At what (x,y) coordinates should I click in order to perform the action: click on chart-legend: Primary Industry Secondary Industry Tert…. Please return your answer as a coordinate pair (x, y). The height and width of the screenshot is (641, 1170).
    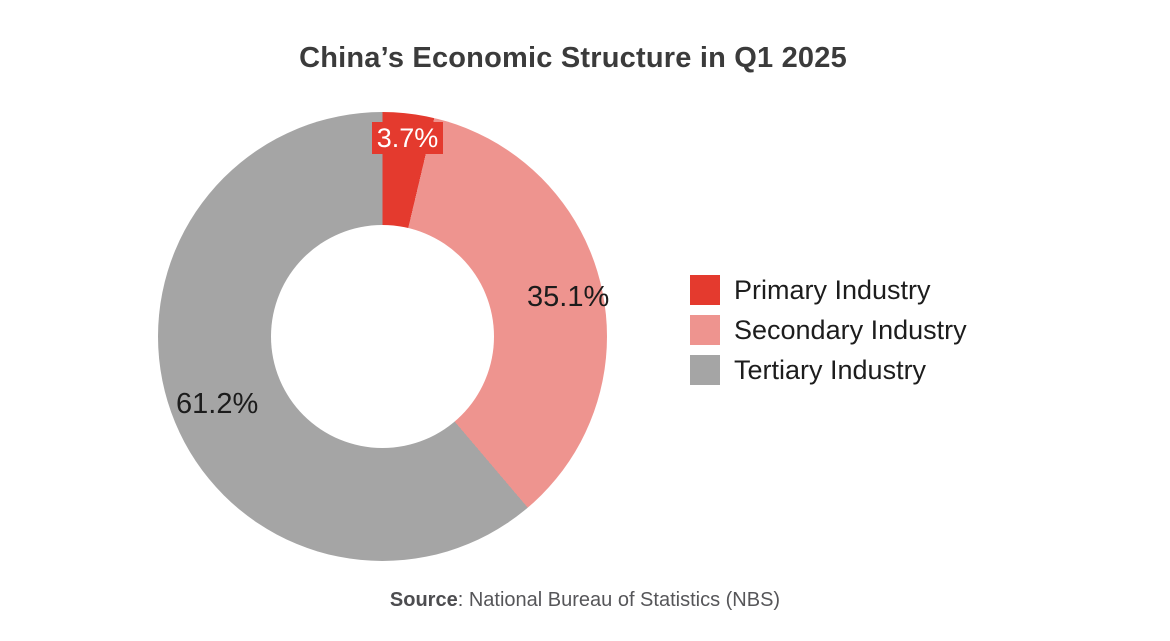
    Looking at the image, I should click on (828, 335).